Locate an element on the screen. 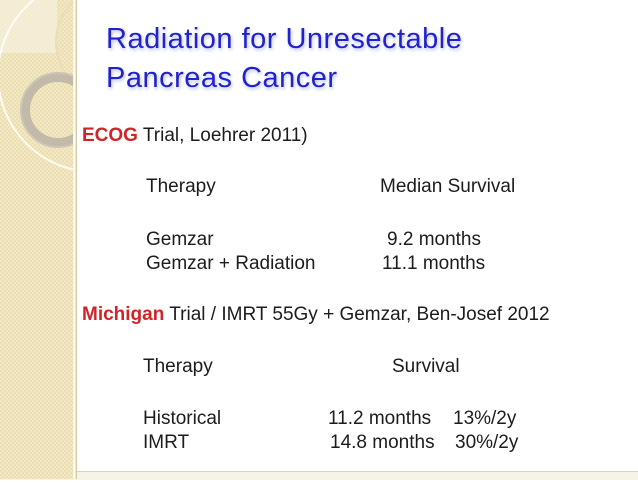 Image resolution: width=638 pixels, height=484 pixels. ecog-col-therapy: Therapy is located at coordinates (181, 186).